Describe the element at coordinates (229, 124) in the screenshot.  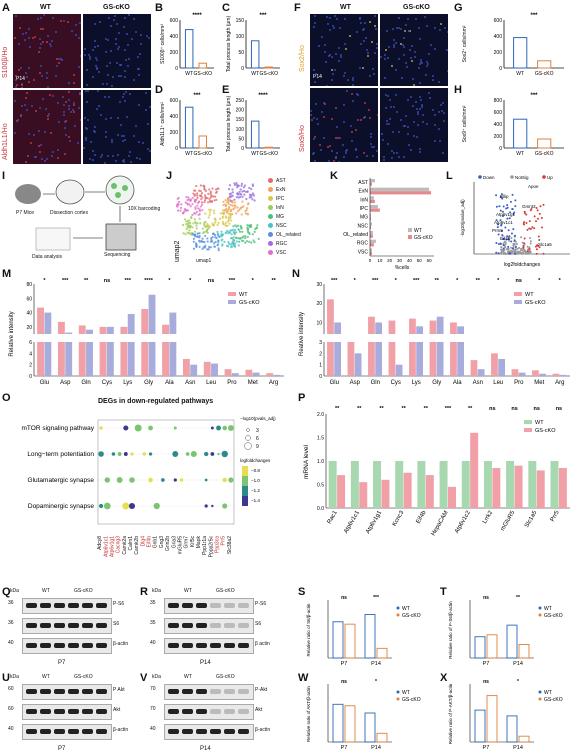
I see `y-axis-label: Total process length (μm)` at that location.